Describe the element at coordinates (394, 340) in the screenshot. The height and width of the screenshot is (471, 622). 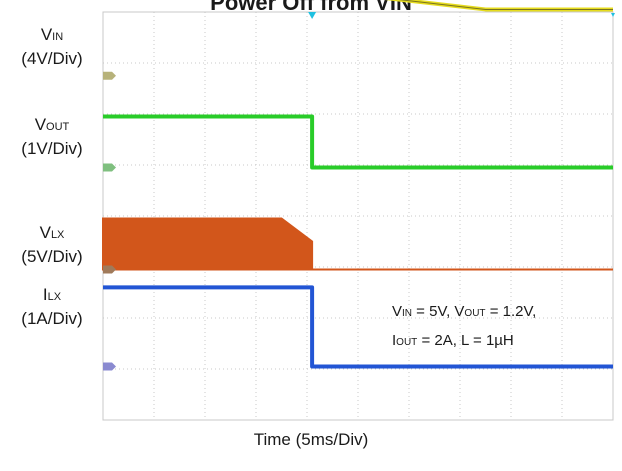
I see `condition-text-part: I` at that location.